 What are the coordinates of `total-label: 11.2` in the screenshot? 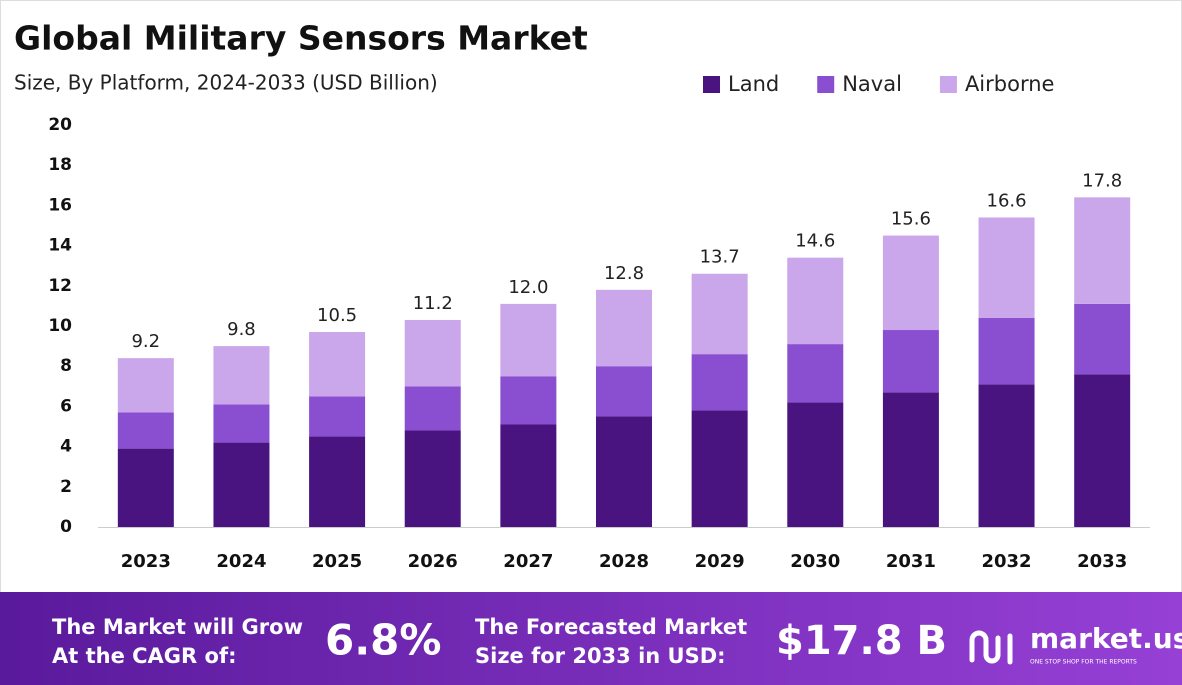 It's located at (433, 303).